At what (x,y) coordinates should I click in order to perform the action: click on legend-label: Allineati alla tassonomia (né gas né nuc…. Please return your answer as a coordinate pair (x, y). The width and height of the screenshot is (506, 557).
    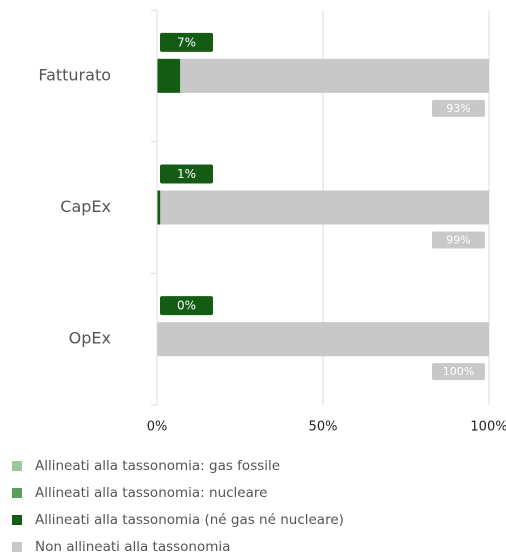
    Looking at the image, I should click on (189, 520).